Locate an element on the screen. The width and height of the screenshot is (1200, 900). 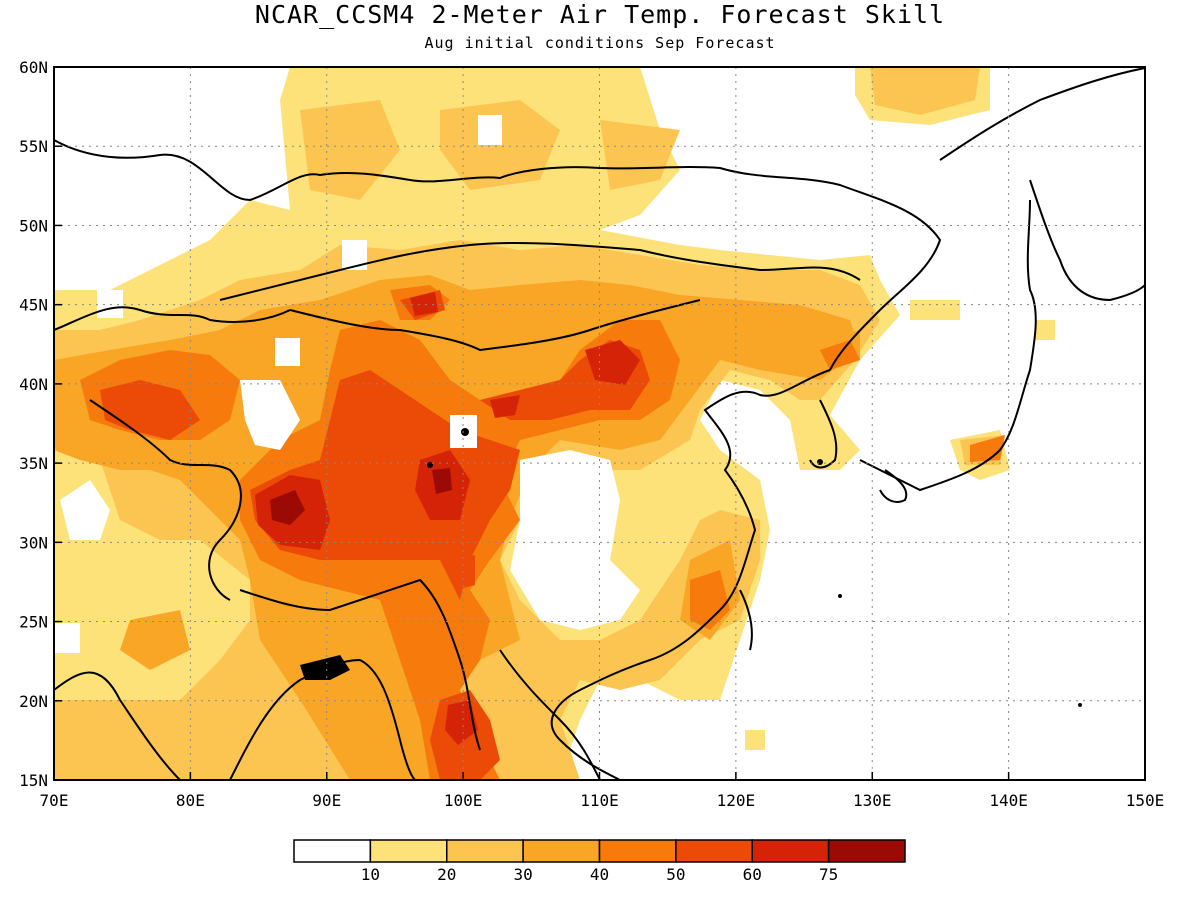
lat-tick-label: 30N is located at coordinates (33, 542).